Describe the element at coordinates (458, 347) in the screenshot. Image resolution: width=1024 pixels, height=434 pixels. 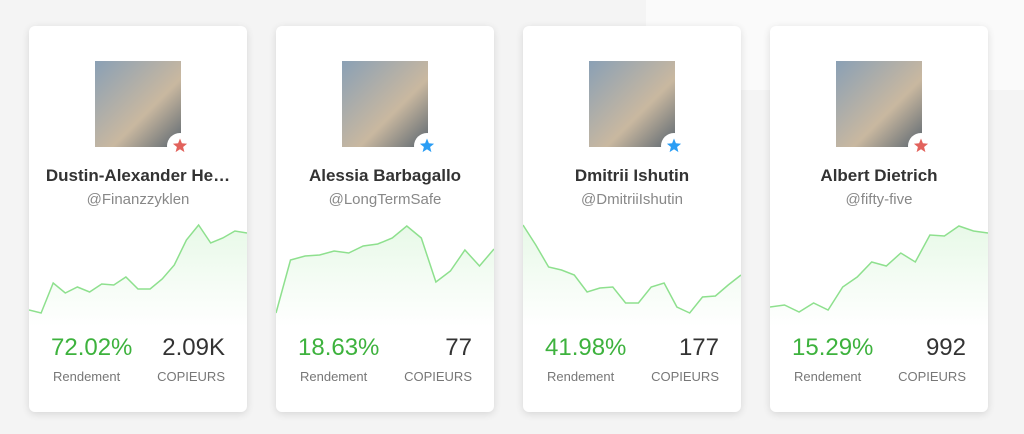
I see `copiers-value: 77` at that location.